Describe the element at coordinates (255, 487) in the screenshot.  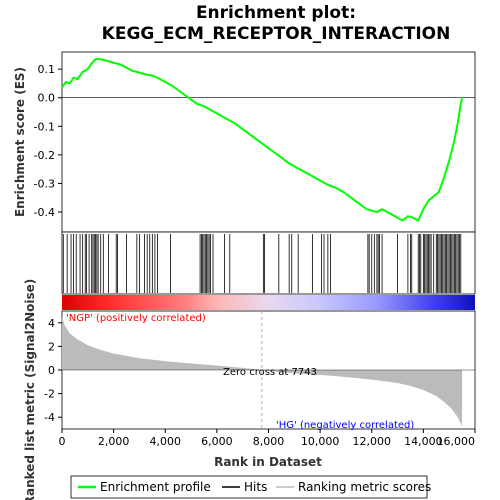
I see `legend-hits-label: Hits` at that location.